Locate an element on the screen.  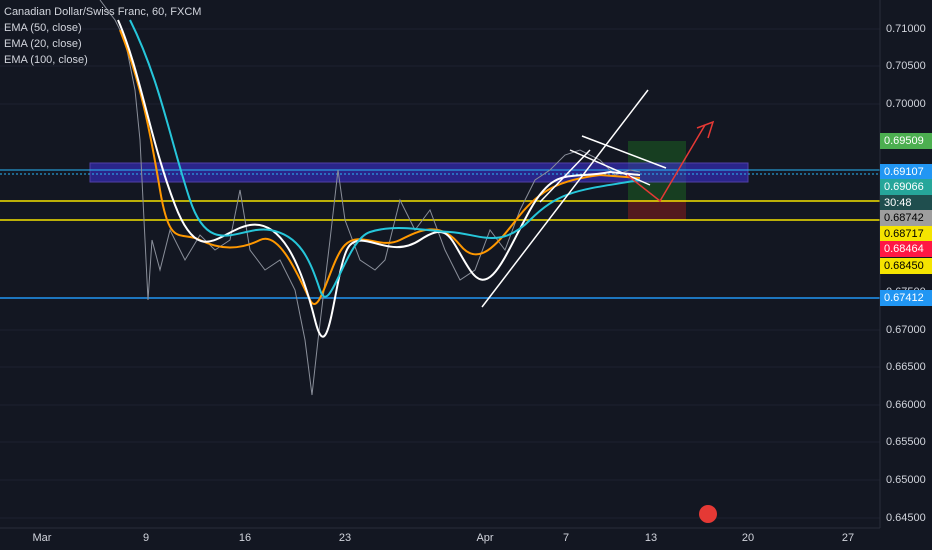
price-tag-label: 0.69107 is located at coordinates (904, 172).